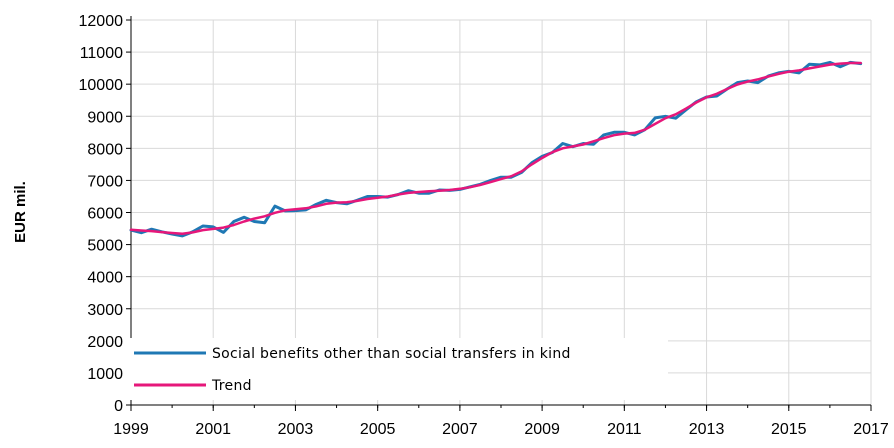 This screenshot has height=448, width=894. I want to click on y-tick-label: 10000, so click(101, 85).